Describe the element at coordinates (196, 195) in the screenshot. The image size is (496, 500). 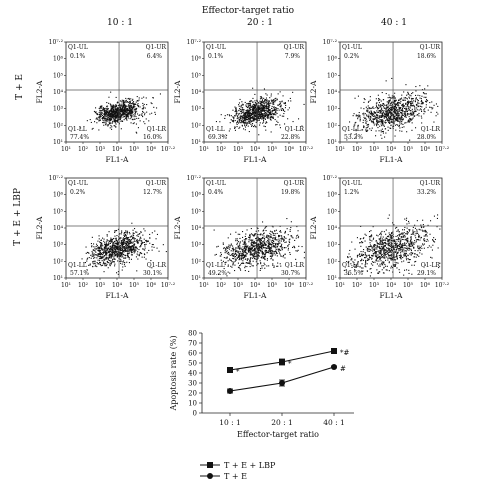
I see `y-tick-label: 10⁶` at that location.